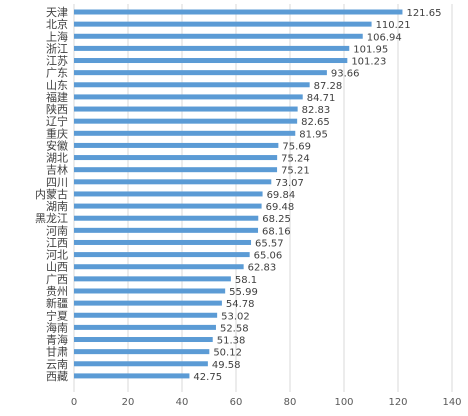 The height and width of the screenshot is (416, 468). I want to click on value-label: 106.94, so click(384, 37).